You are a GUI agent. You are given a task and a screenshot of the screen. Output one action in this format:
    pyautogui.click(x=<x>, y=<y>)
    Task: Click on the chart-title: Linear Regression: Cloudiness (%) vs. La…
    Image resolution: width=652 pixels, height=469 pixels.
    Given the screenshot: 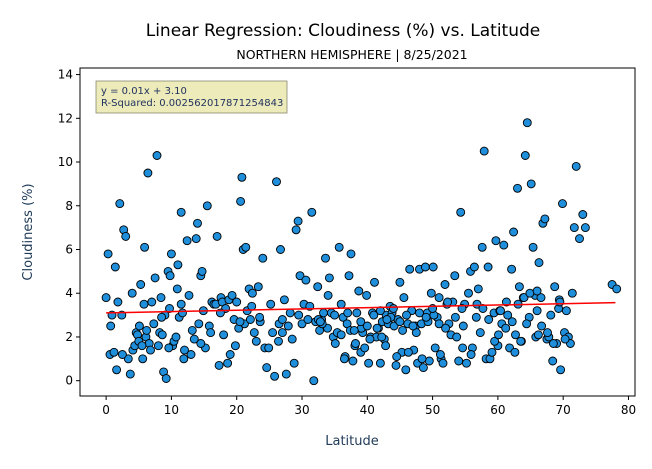 What is the action you would take?
    pyautogui.click(x=343, y=31)
    